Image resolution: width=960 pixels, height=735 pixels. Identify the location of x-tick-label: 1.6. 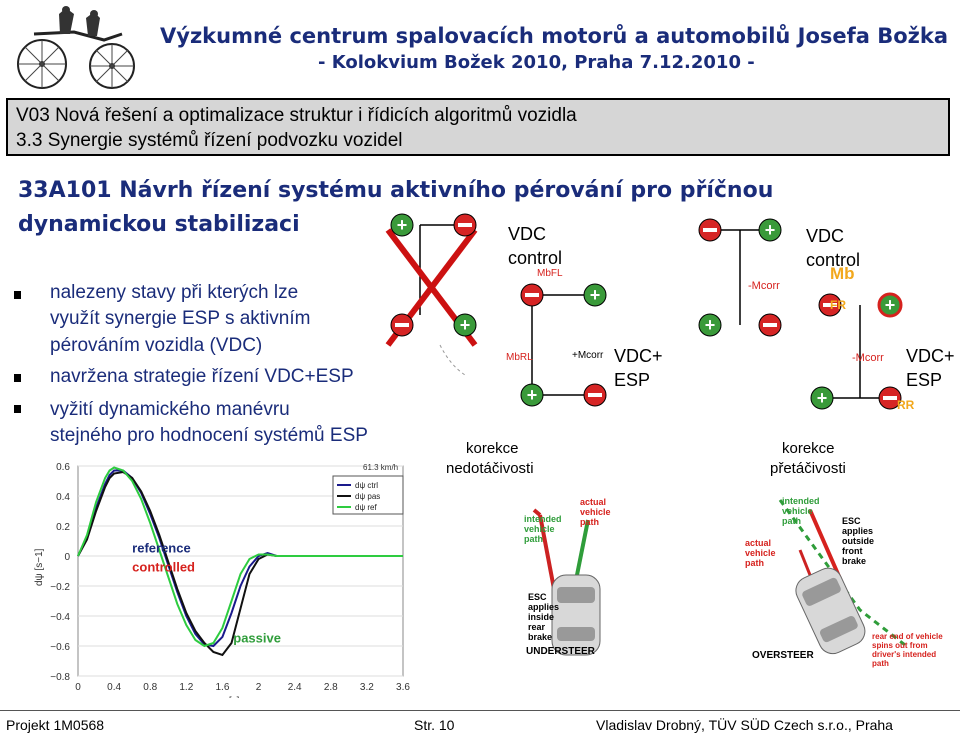
(222, 687).